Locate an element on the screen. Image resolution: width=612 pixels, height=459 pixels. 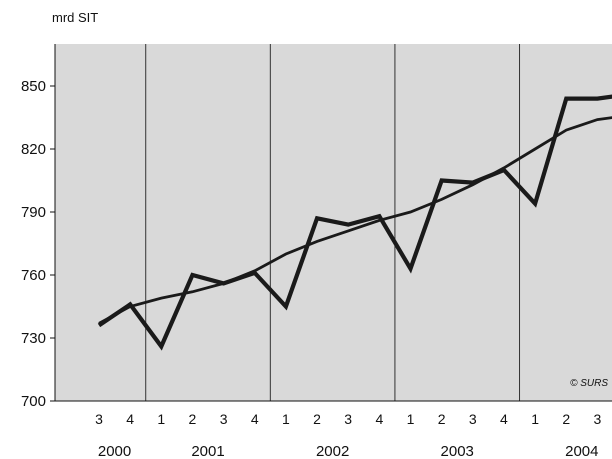
year-label: 2004 is located at coordinates (581, 451).